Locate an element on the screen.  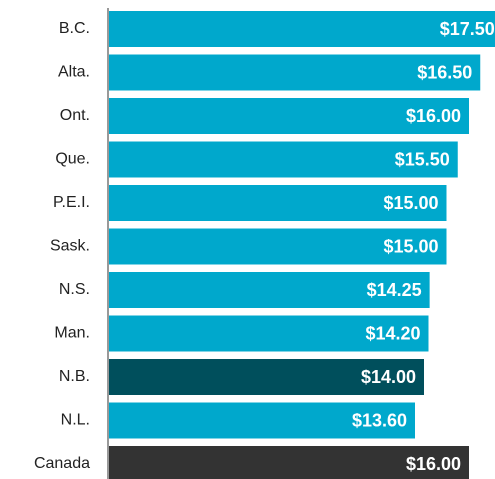
category-label: Man. is located at coordinates (72, 333).